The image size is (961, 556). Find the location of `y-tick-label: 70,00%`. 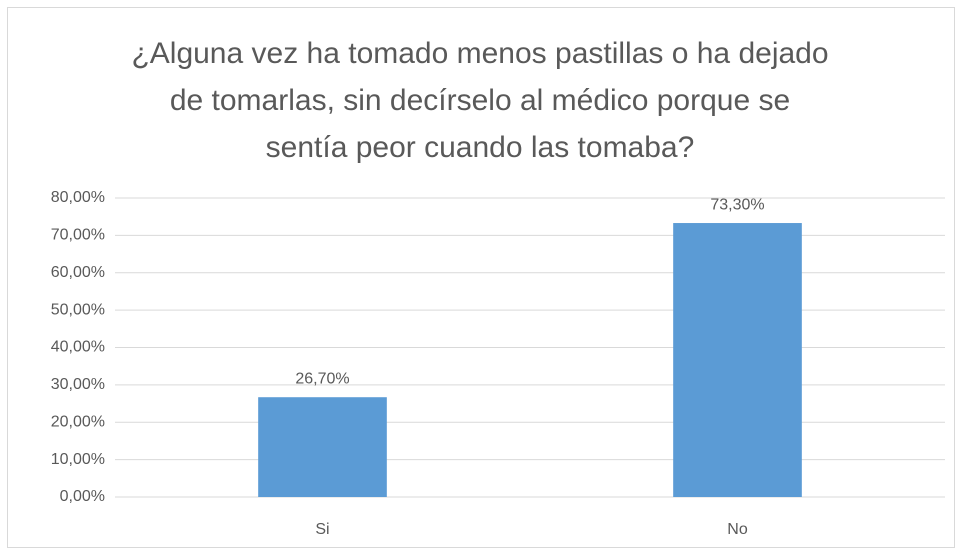

y-tick-label: 70,00% is located at coordinates (78, 235).